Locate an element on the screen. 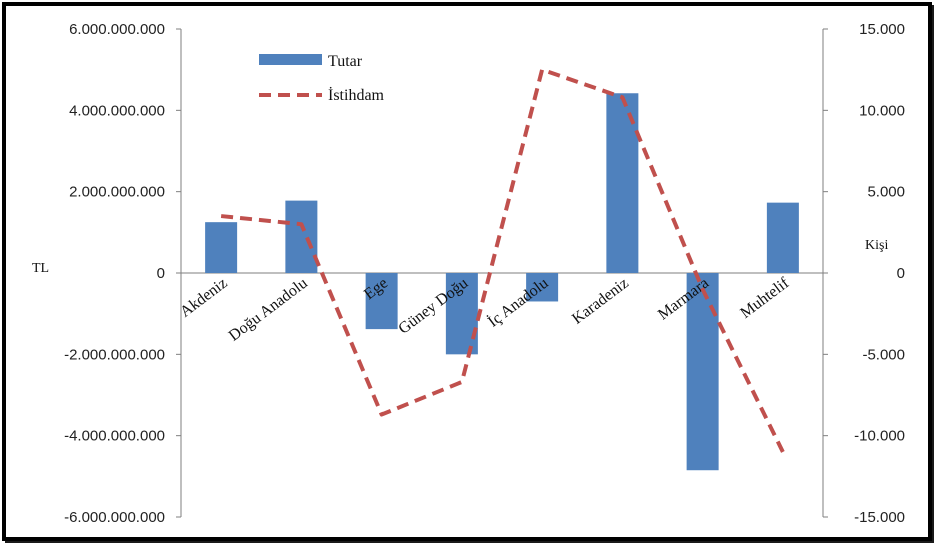 This screenshot has width=934, height=543. bar-marmara is located at coordinates (702, 372).